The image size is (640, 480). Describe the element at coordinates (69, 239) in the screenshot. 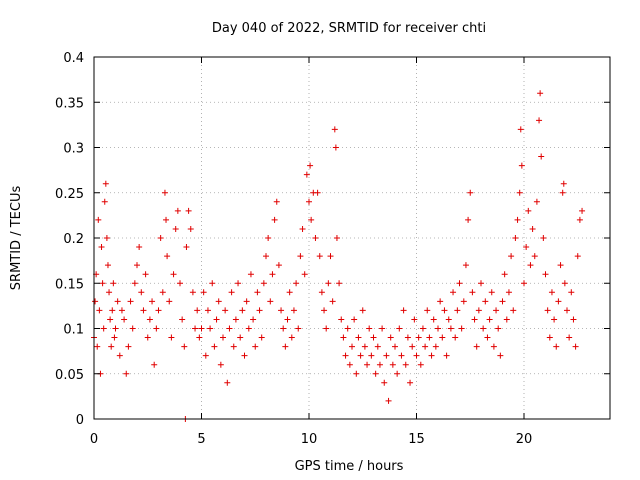

I see `y-tick-labels: 0 0.05 0.1 0.15 0.2 0.25 0.3 0.35 0.4` at that location.